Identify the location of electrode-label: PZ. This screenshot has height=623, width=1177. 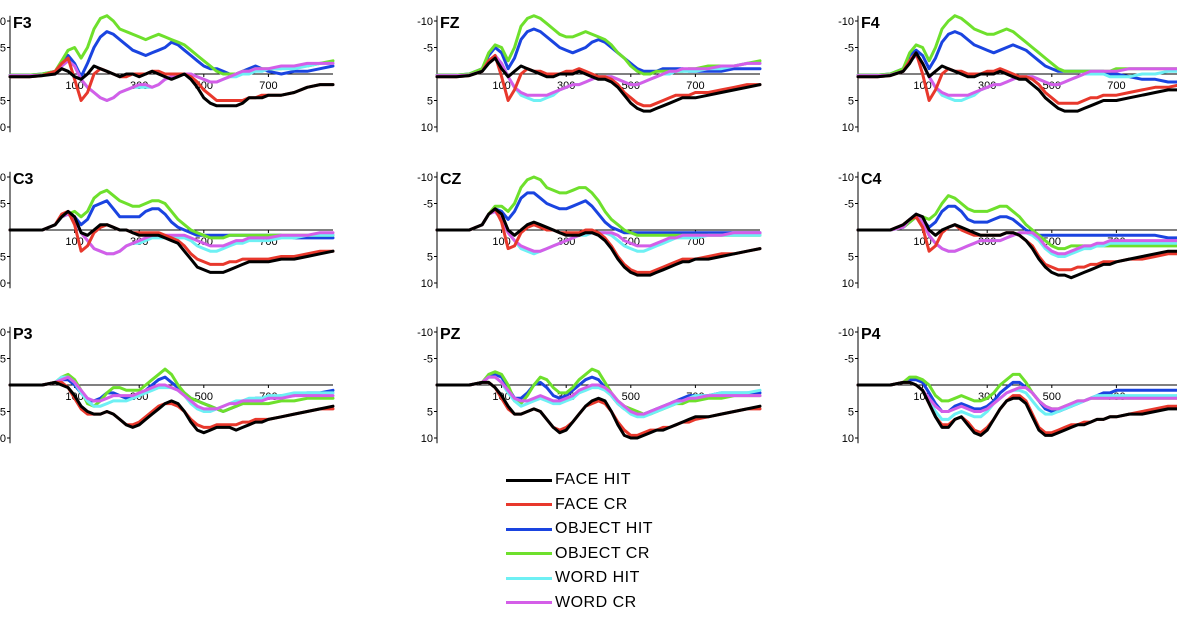
(450, 334).